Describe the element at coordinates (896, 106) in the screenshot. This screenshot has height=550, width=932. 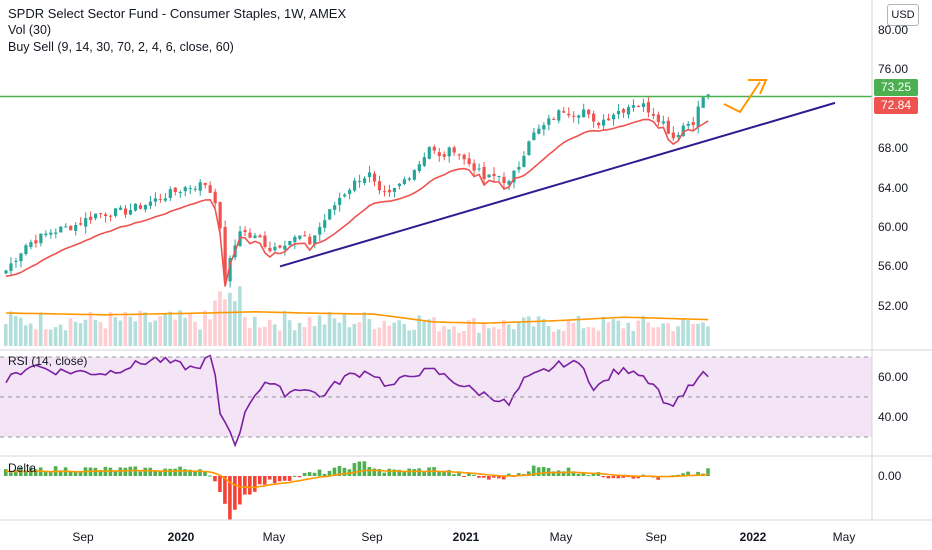
I see `ma-price-tag: 72.84` at that location.